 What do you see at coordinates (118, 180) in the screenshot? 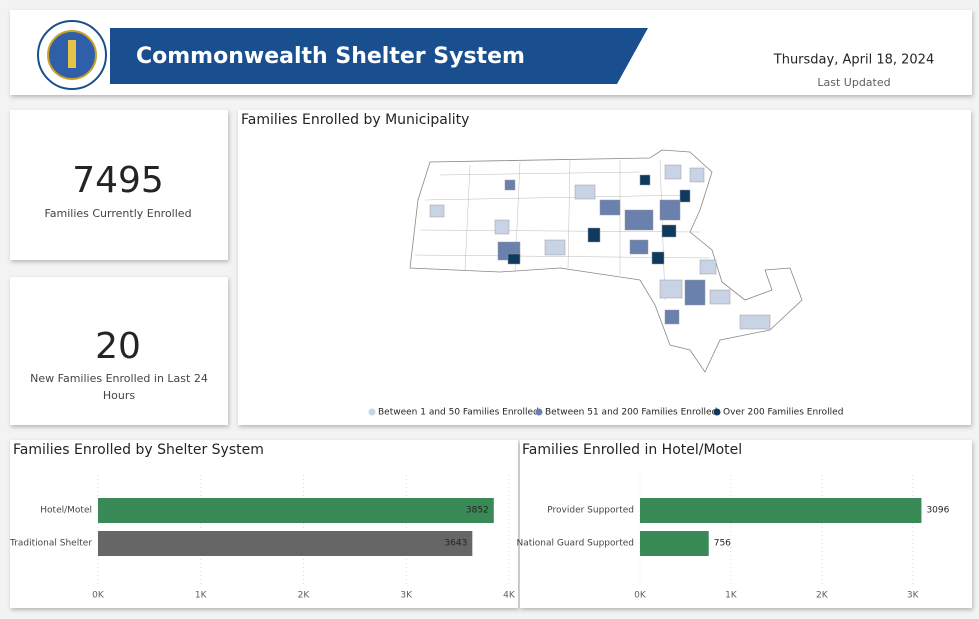
I see `kpi-value: 7495` at bounding box center [118, 180].